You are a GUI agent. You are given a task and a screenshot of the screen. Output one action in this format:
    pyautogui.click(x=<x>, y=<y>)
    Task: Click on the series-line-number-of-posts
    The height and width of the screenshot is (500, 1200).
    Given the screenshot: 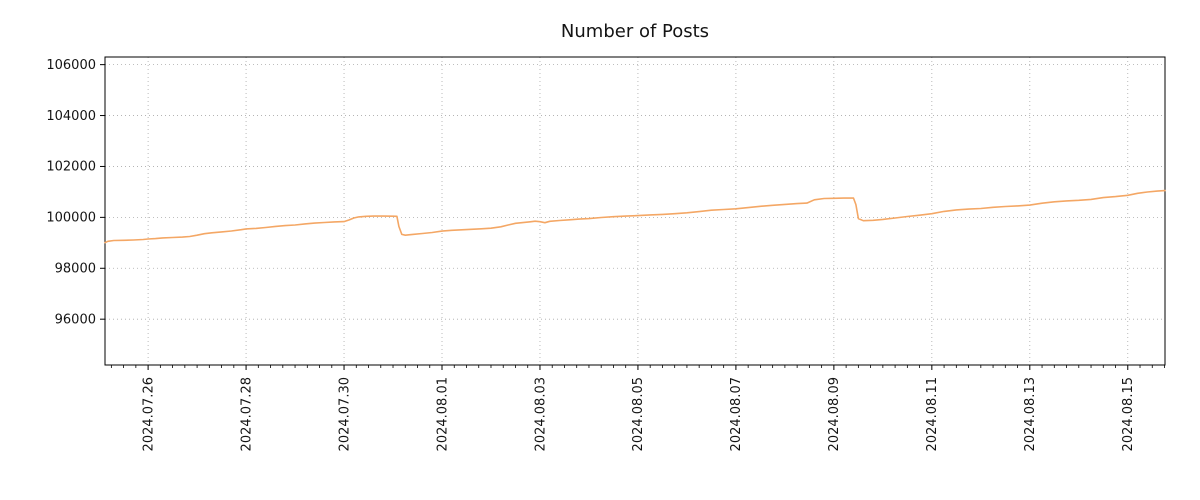 What is the action you would take?
    pyautogui.click(x=635, y=216)
    